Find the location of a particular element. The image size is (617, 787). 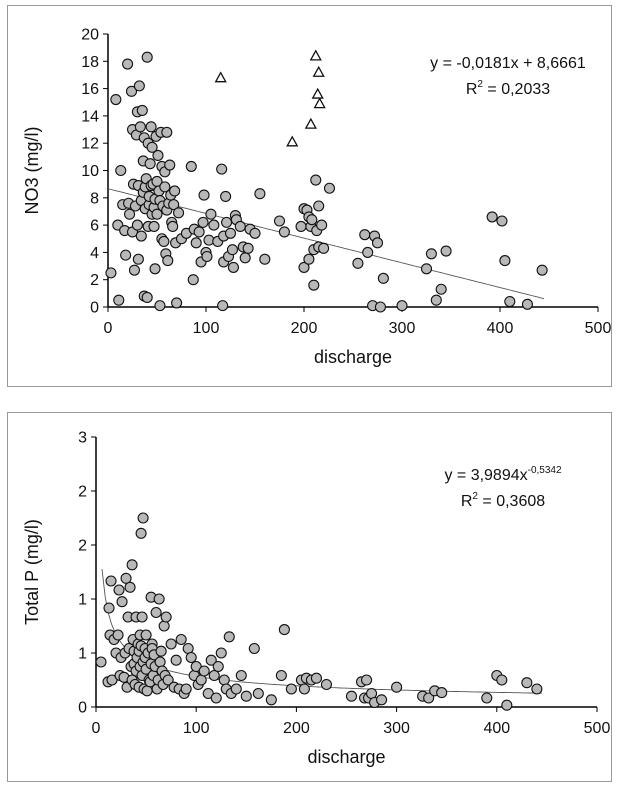

y-tick-label: 16 is located at coordinates (90, 89).